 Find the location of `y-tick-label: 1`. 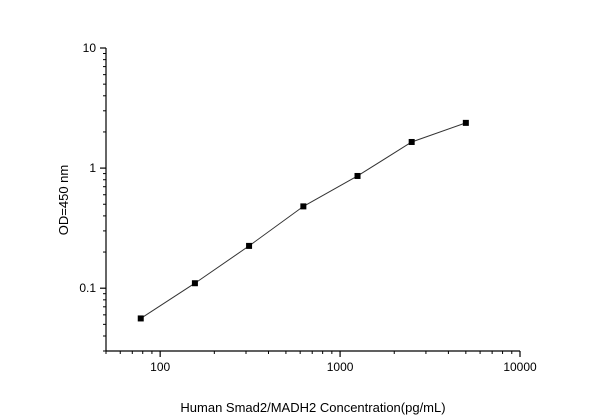

y-tick-label: 1 is located at coordinates (92, 168).